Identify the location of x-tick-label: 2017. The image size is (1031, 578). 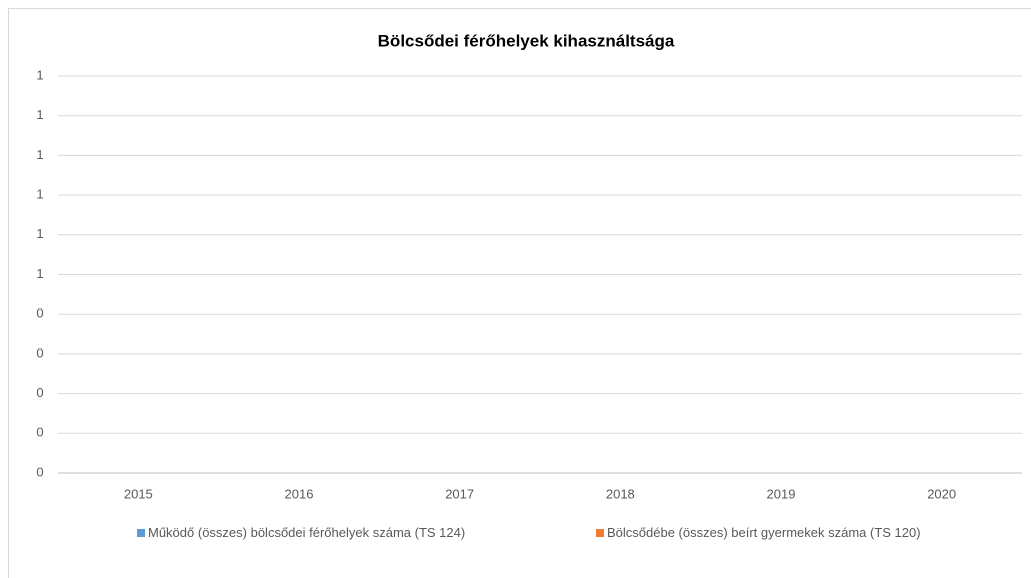
(459, 493).